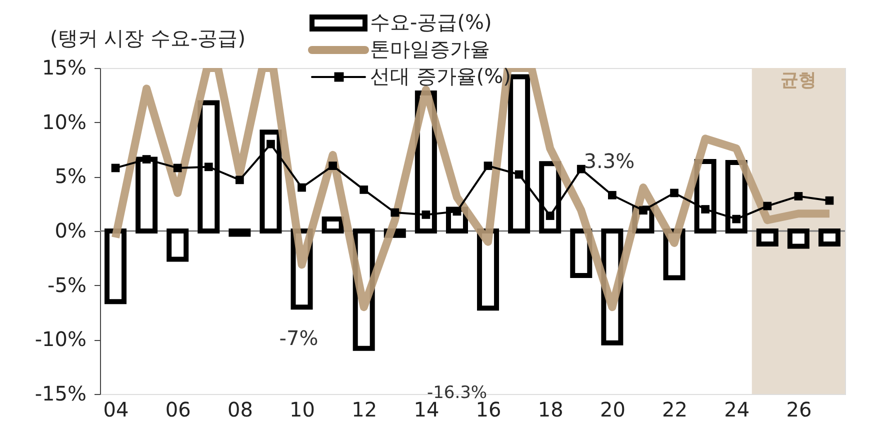  Describe the element at coordinates (302, 410) in the screenshot. I see `x-tick-label: 10` at that location.